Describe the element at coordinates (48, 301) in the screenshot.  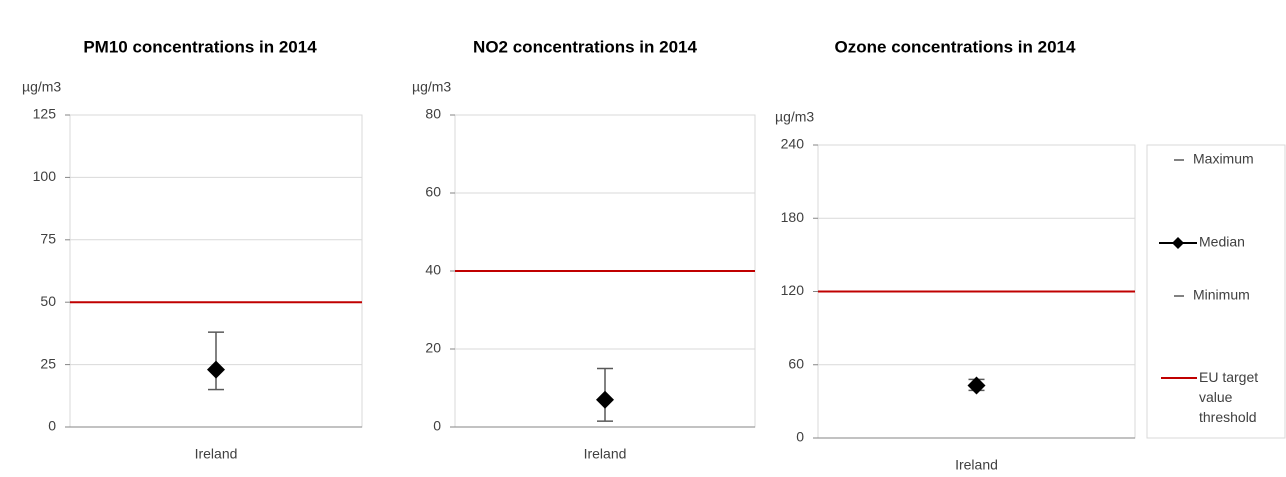
I see `y-tick-label: 50` at that location.